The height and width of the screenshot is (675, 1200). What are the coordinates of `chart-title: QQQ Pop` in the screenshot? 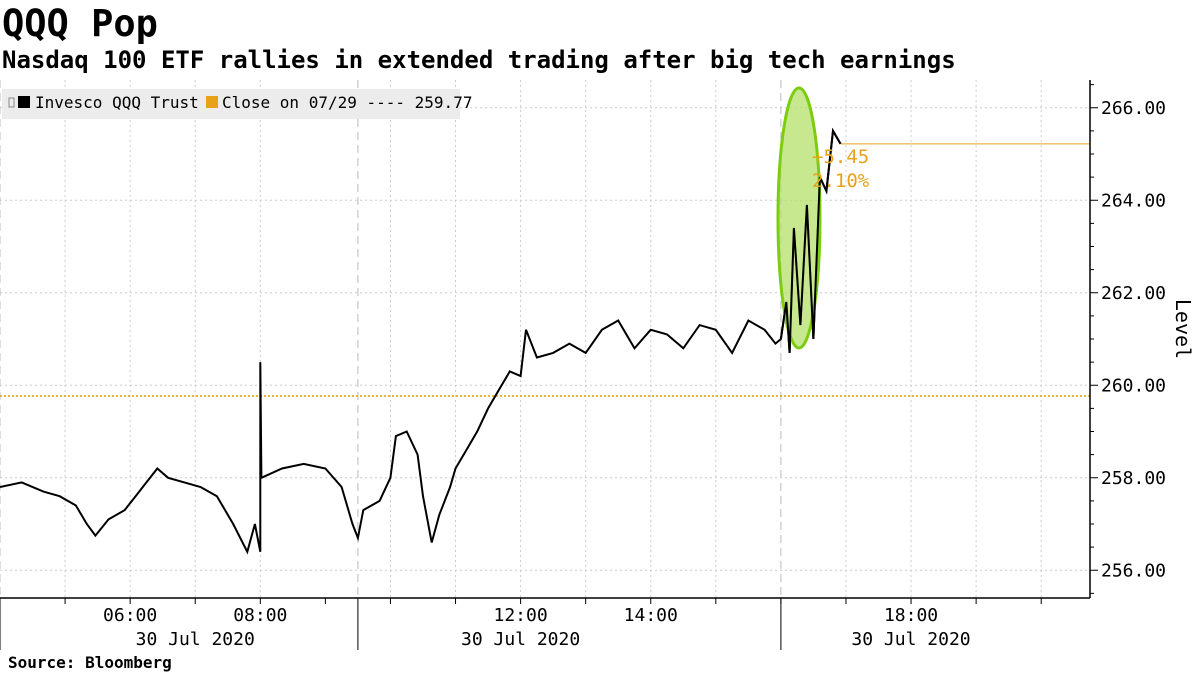 It's located at (80, 23).